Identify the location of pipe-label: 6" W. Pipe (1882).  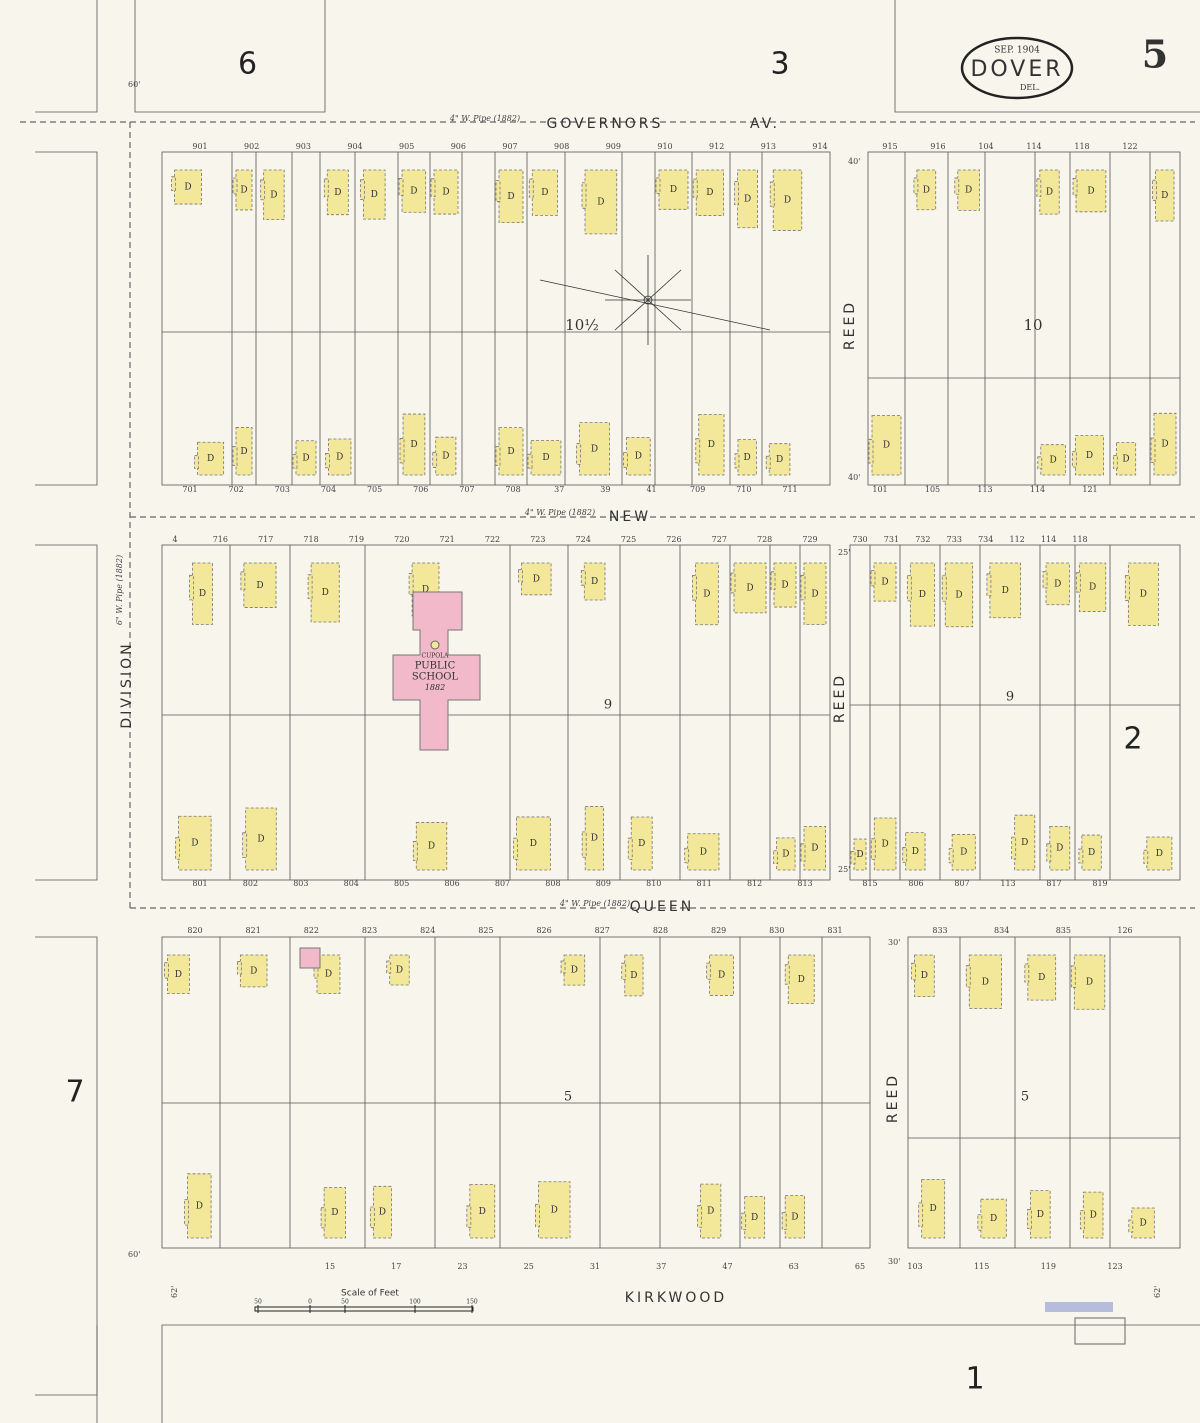
(119, 590).